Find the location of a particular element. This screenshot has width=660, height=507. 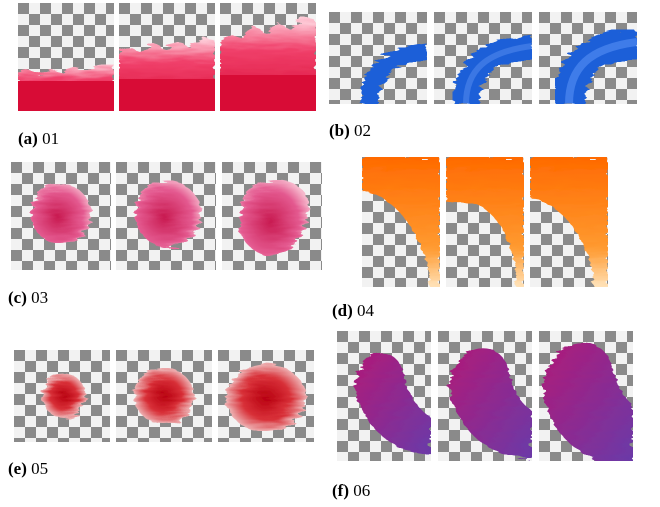

caption-d: (d) 04 is located at coordinates (353, 310).